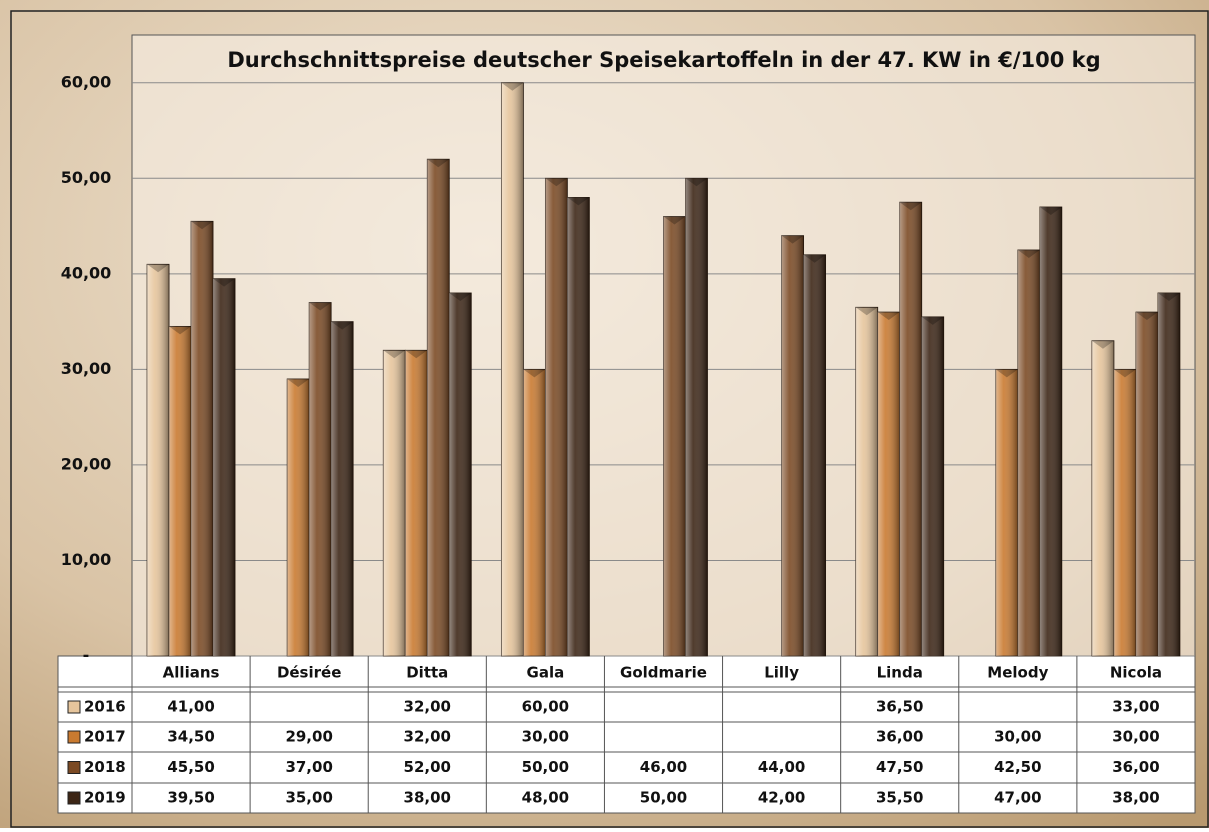 This screenshot has width=1209, height=832. What do you see at coordinates (308, 798) in the screenshot?
I see `table-value: 35,00` at bounding box center [308, 798].